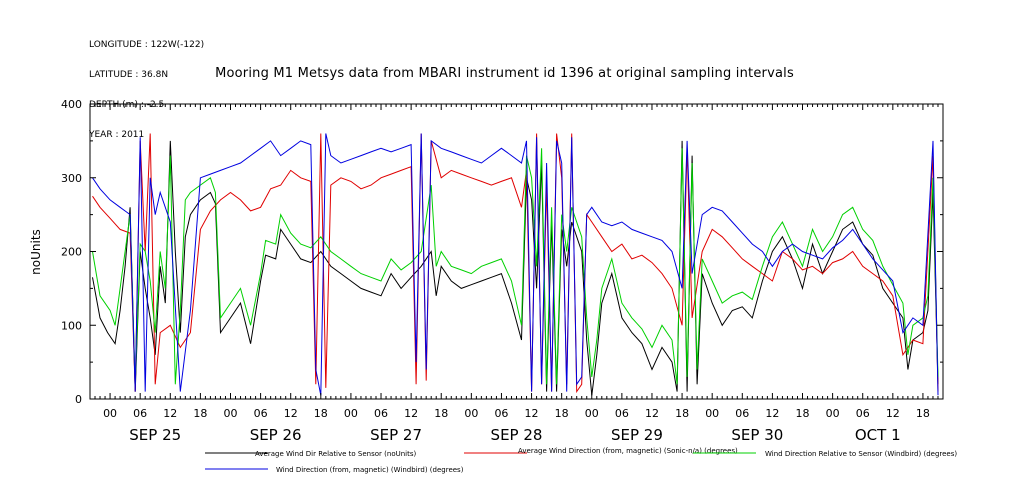 The width and height of the screenshot is (1009, 504). I want to click on y-tick-label: 400, so click(71, 104).